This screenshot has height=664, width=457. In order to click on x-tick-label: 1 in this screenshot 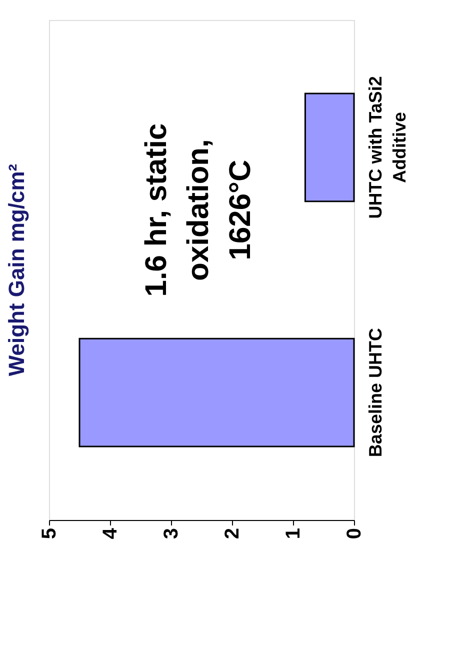, I will do `click(293, 534)`.